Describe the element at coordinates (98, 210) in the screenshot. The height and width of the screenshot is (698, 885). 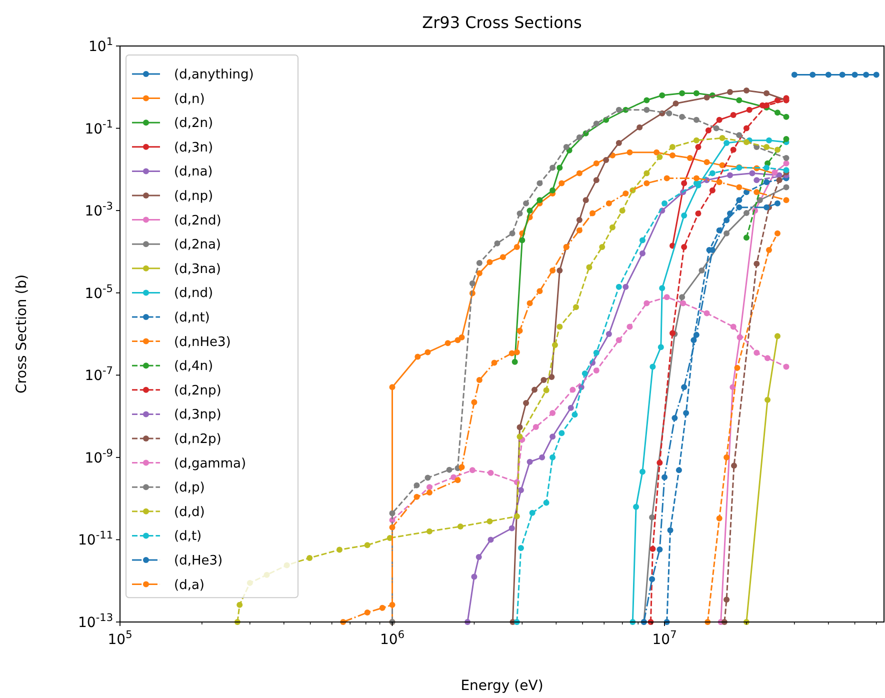
I see `y-tick-label: 10$^{-3}$` at that location.